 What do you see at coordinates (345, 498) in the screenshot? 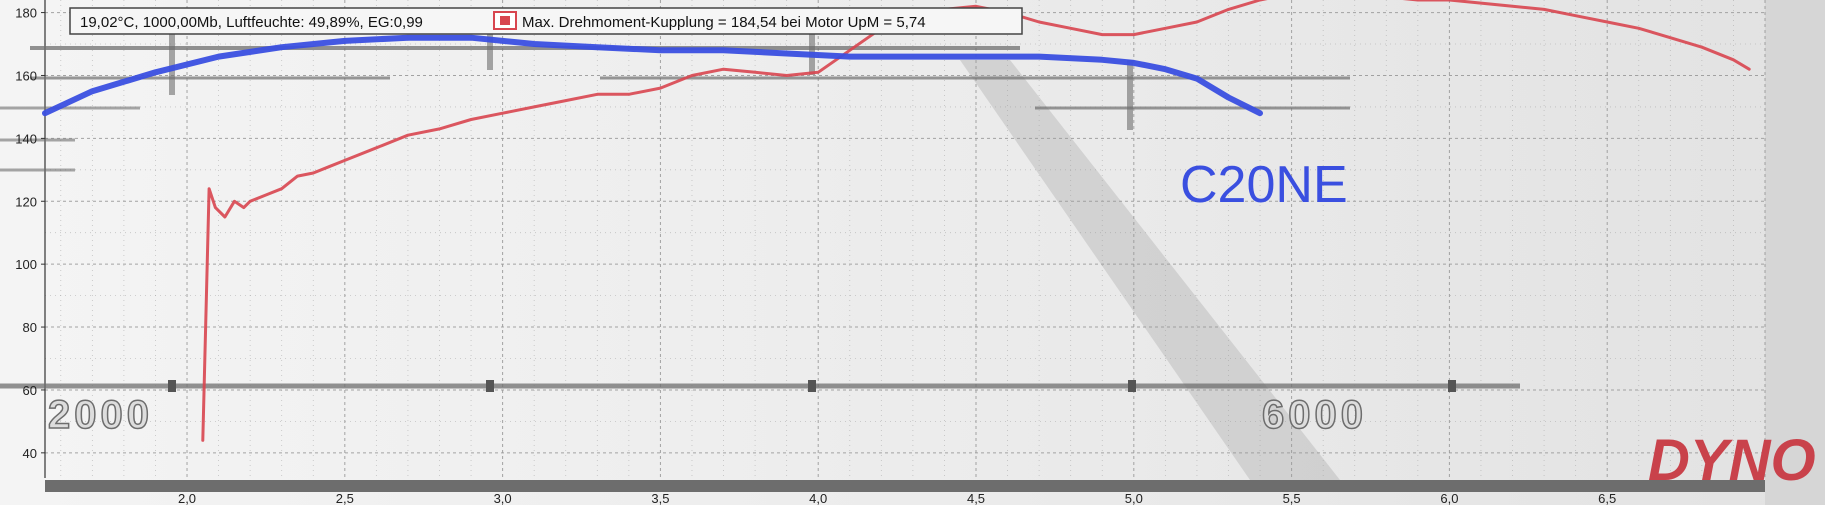
I see `x-tick-label: 2,5` at bounding box center [345, 498].